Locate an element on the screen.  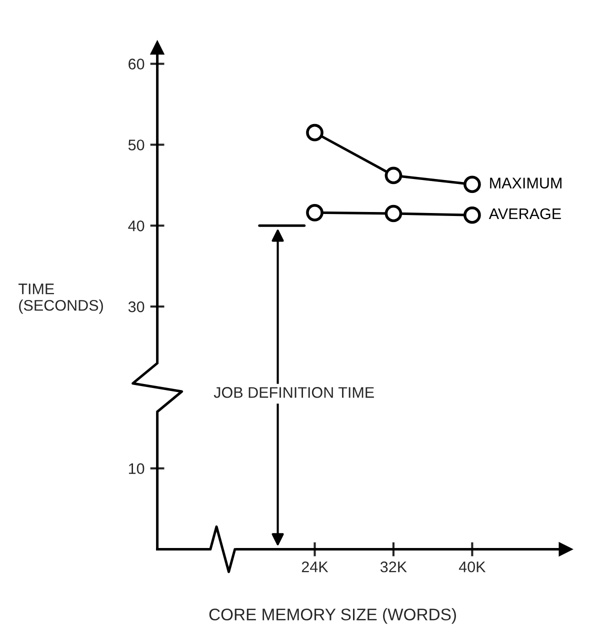
y-tick-label: 40 is located at coordinates (136, 226).